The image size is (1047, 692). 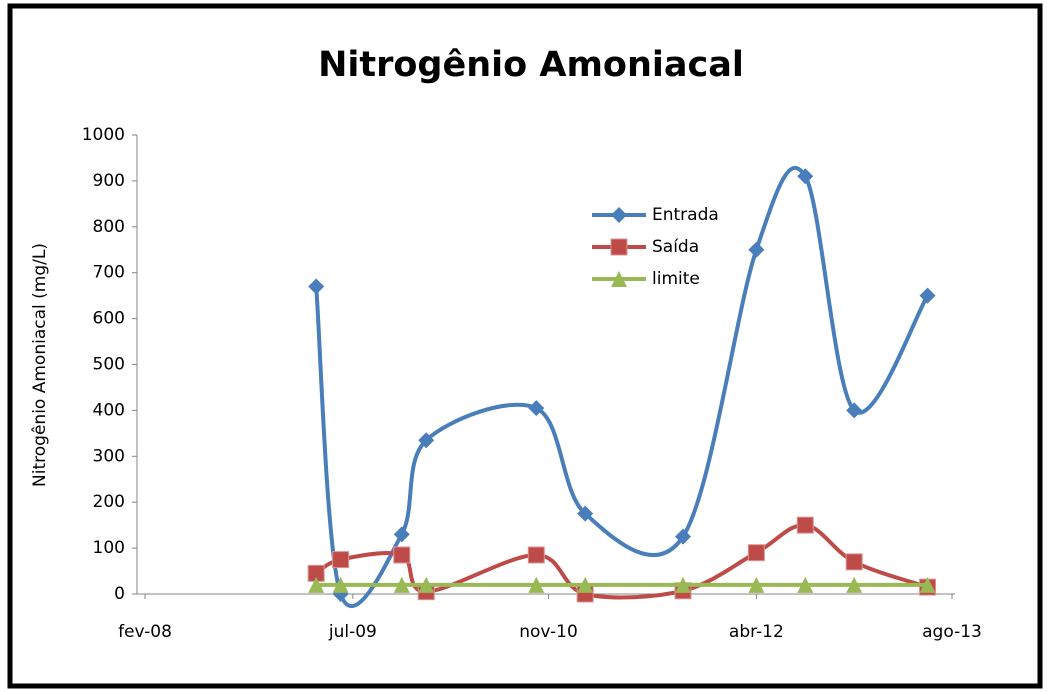 I want to click on chart-title: Nitrogênio Amoniacal, so click(x=531, y=65).